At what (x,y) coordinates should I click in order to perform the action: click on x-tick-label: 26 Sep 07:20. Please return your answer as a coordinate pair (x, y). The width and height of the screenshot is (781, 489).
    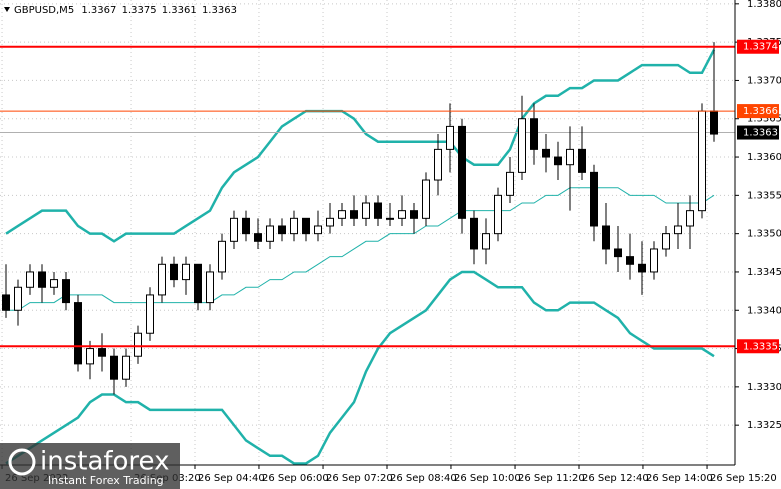
    Looking at the image, I should click on (359, 478).